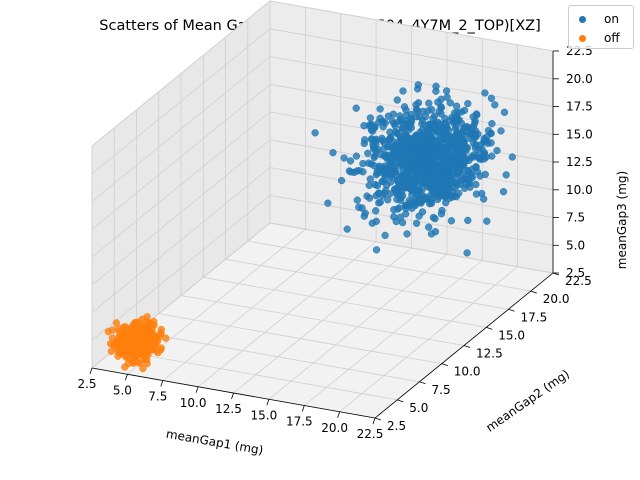 Image resolution: width=640 pixels, height=480 pixels. I want to click on z-tick-label: 17.5, so click(579, 107).